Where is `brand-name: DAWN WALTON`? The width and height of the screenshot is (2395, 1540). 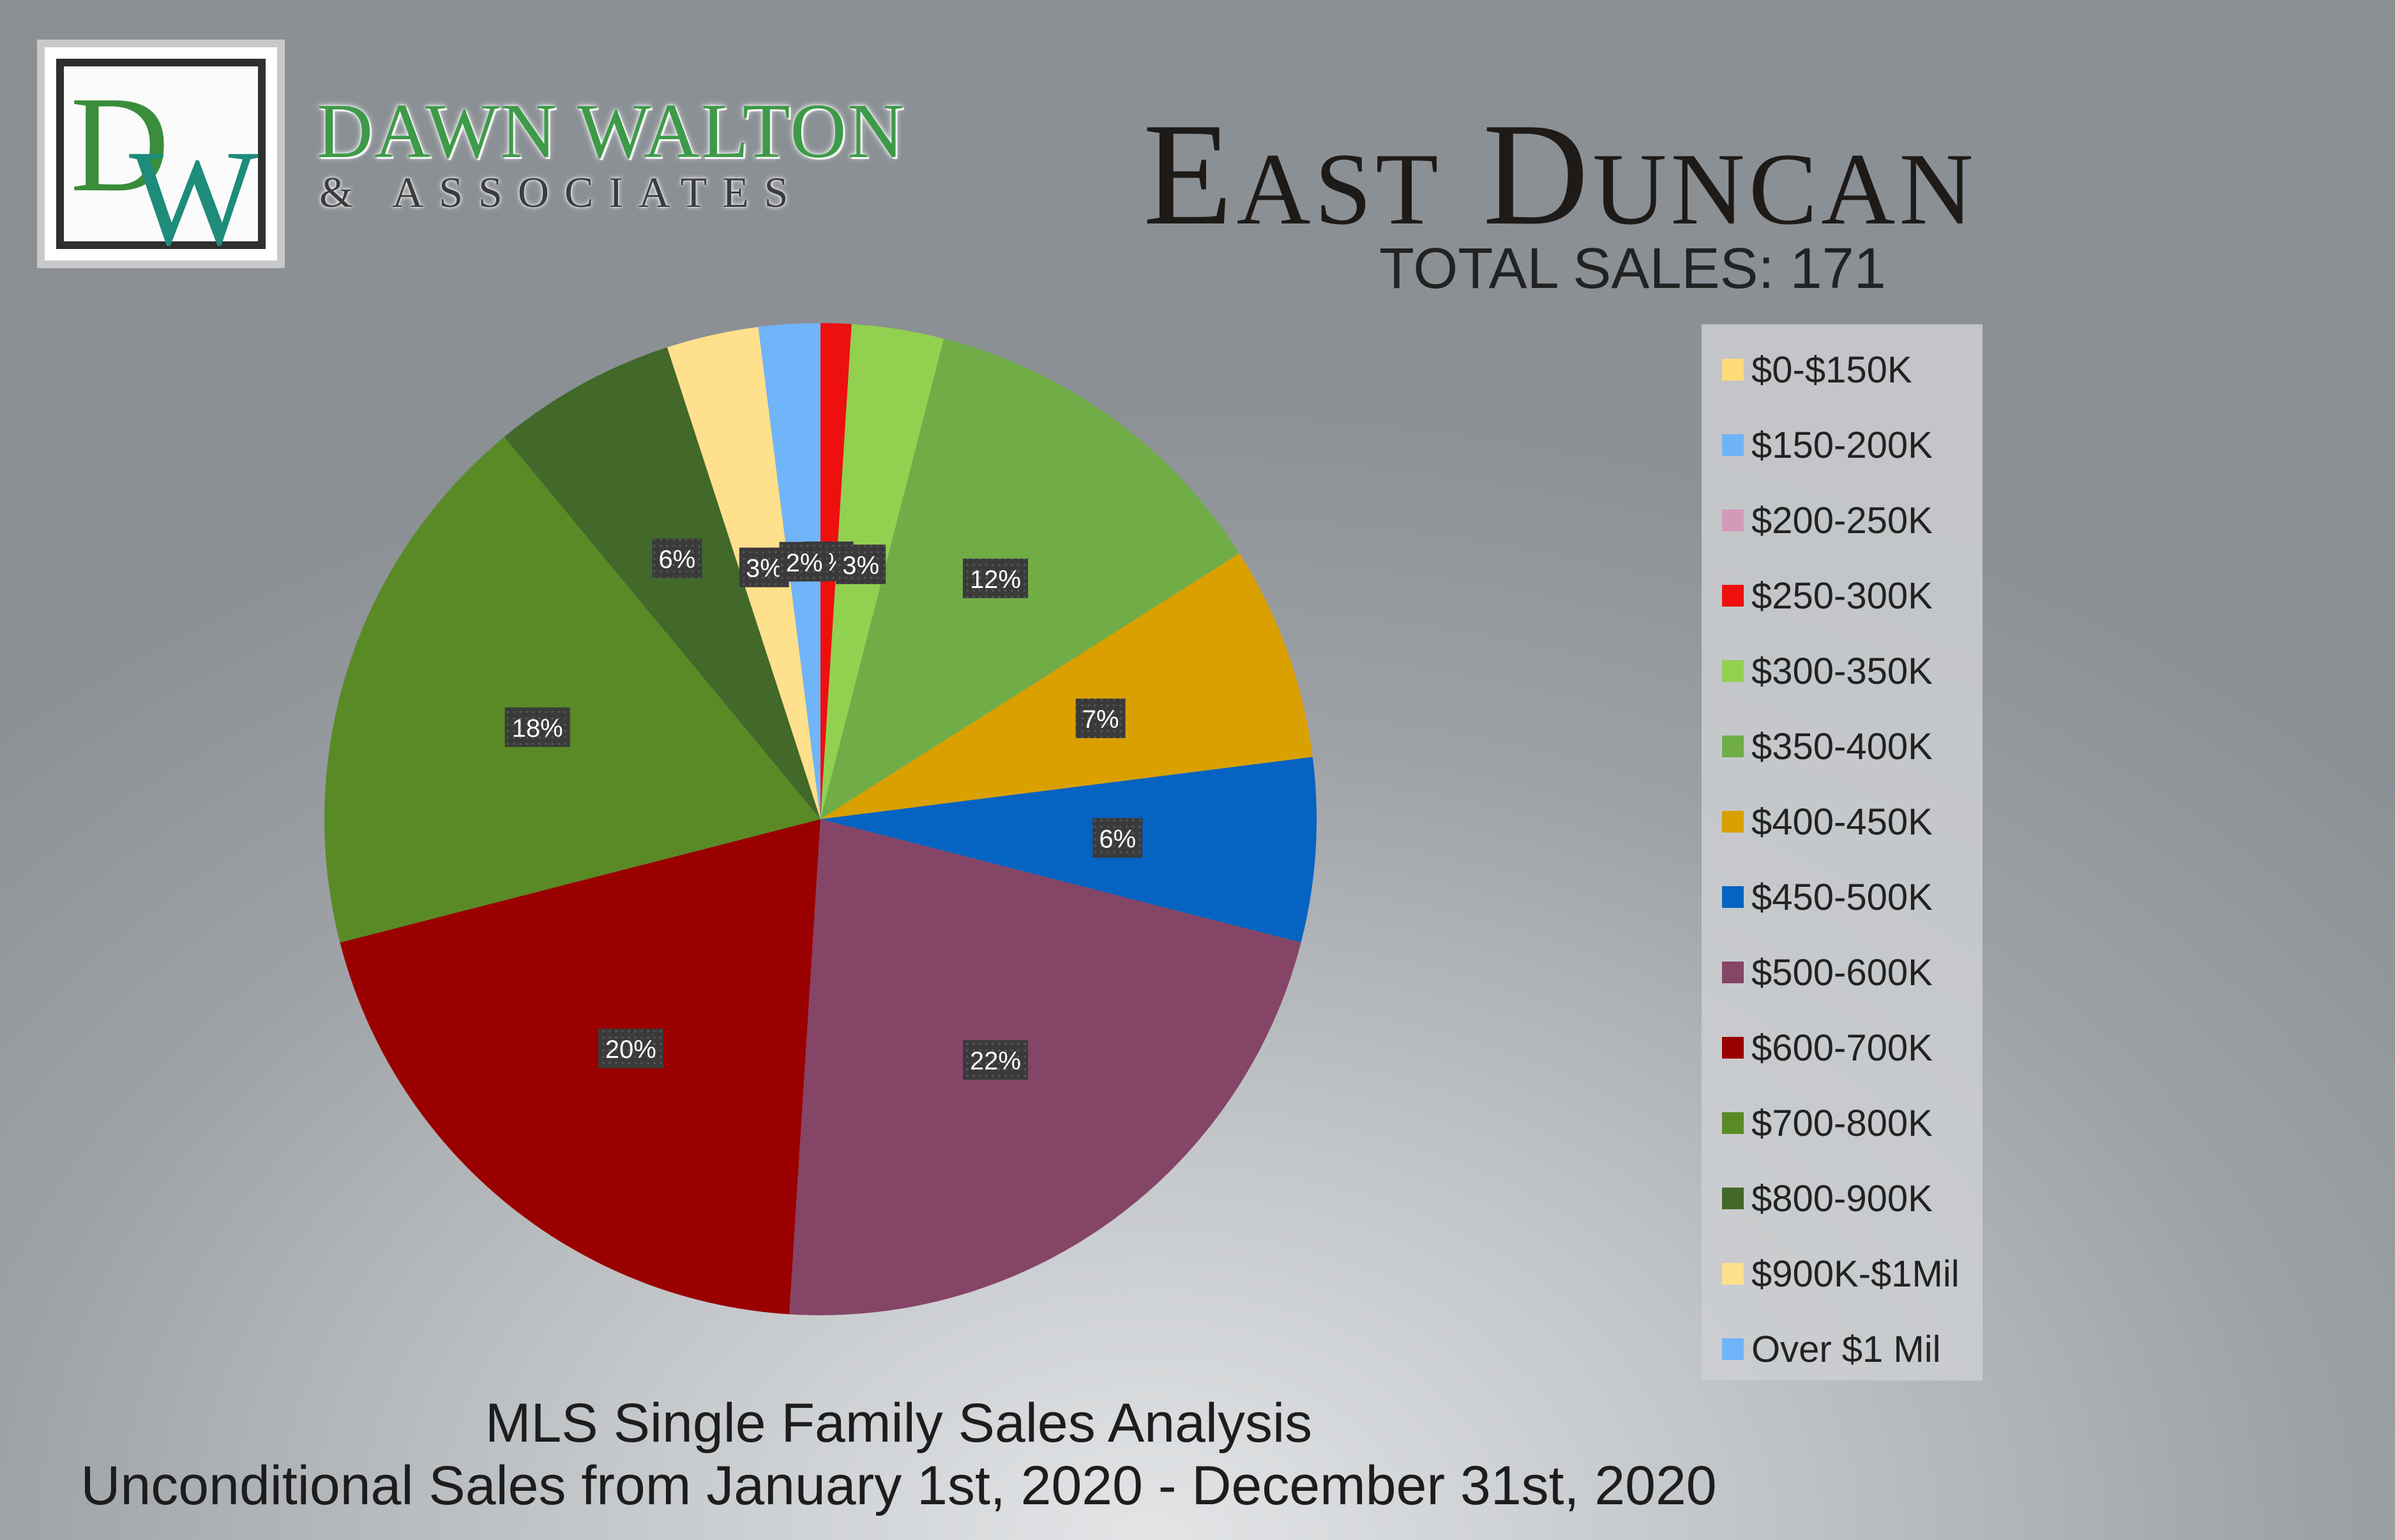 brand-name: DAWN WALTON is located at coordinates (611, 131).